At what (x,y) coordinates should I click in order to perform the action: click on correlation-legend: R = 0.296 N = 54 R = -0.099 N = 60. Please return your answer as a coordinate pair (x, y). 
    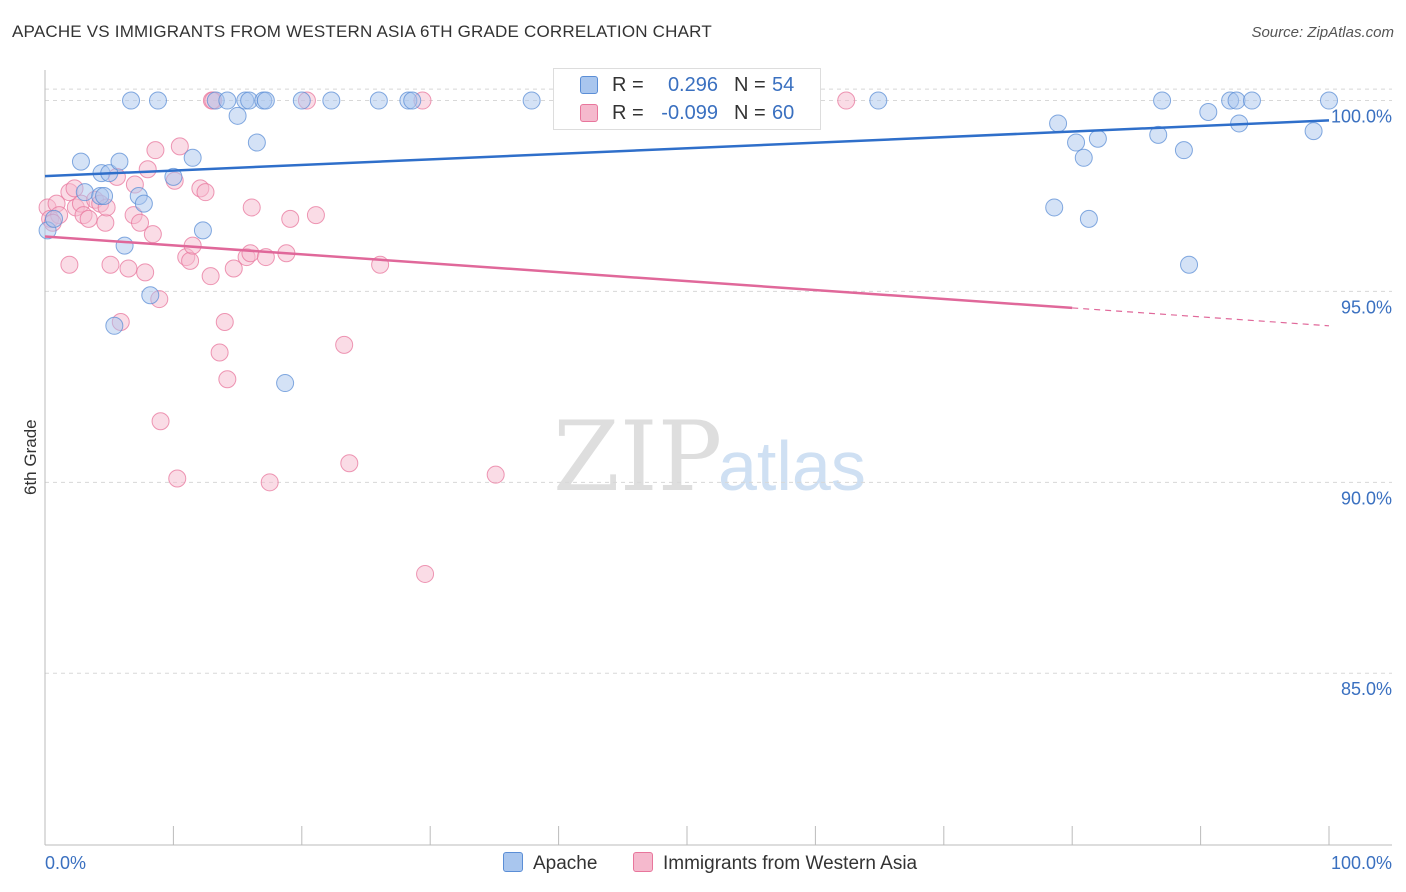
    Looking at the image, I should click on (687, 99).